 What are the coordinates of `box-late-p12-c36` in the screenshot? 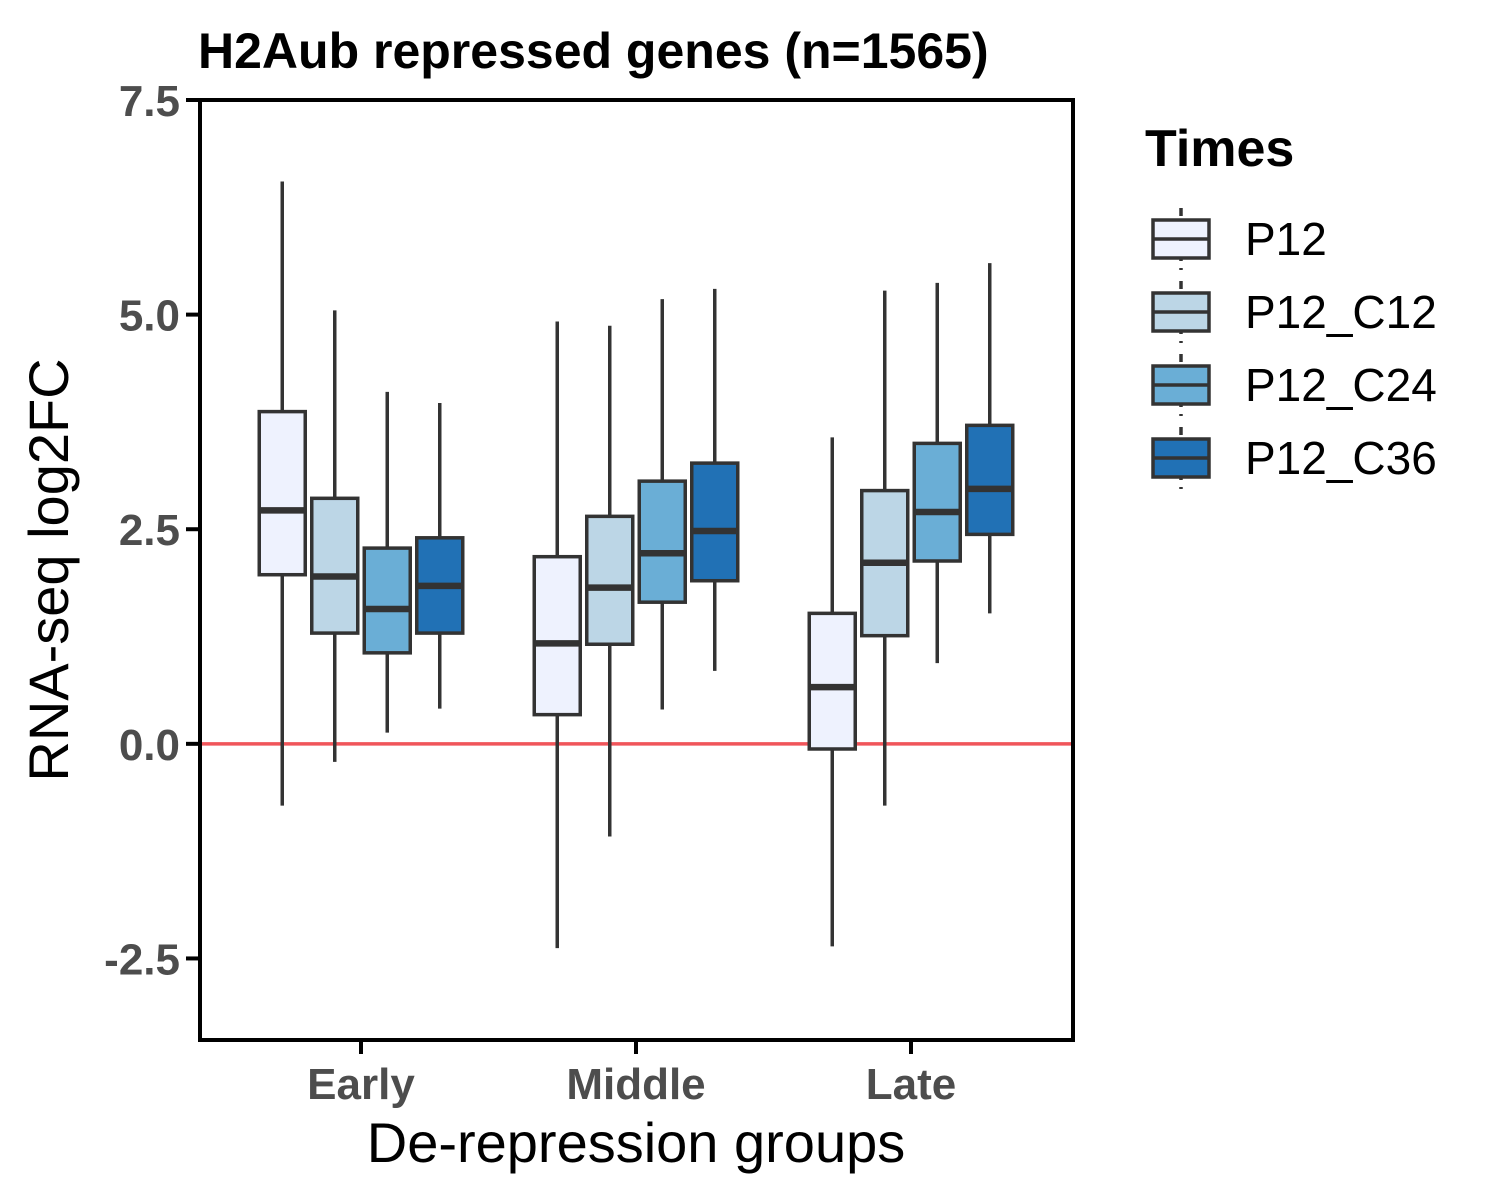 It's located at (990, 438).